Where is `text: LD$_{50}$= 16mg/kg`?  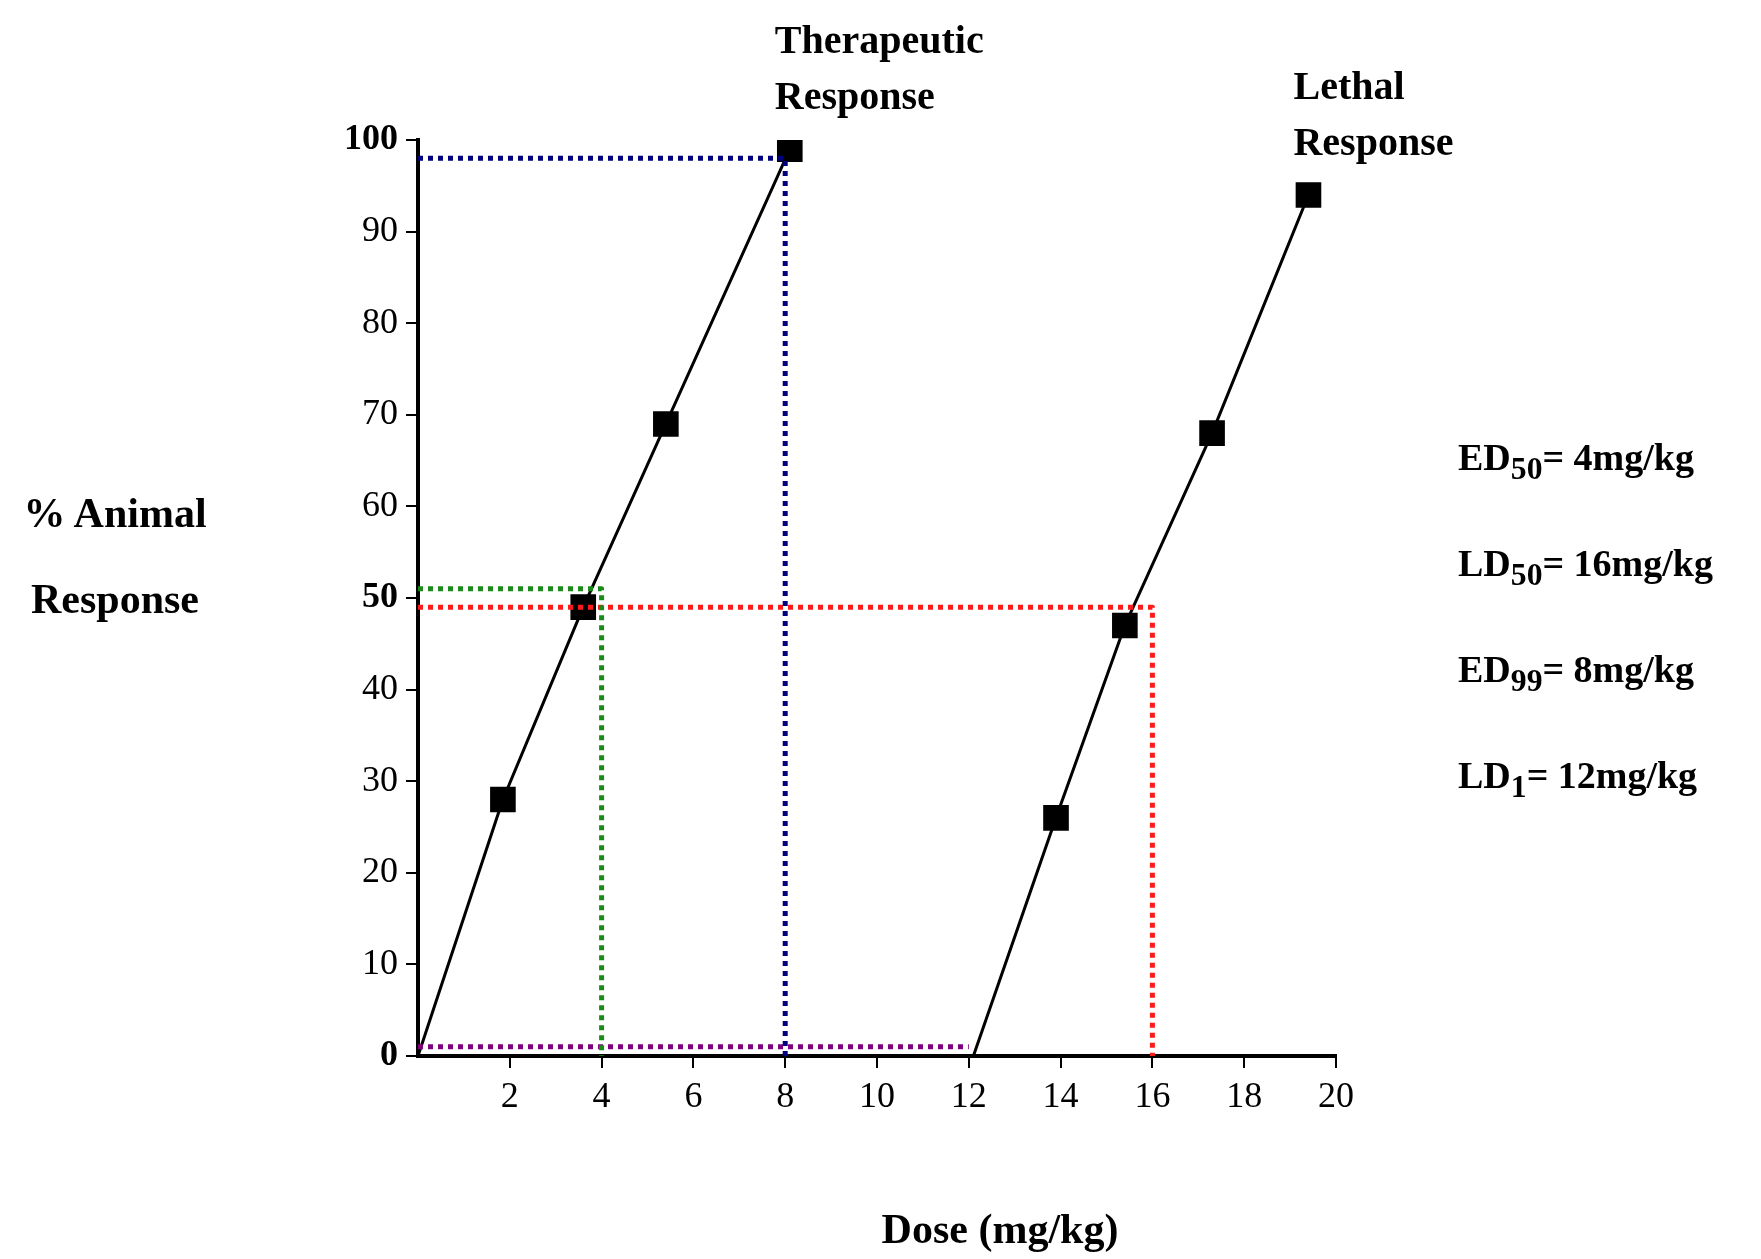 text: LD$_{50}$= 16mg/kg is located at coordinates (1585, 567).